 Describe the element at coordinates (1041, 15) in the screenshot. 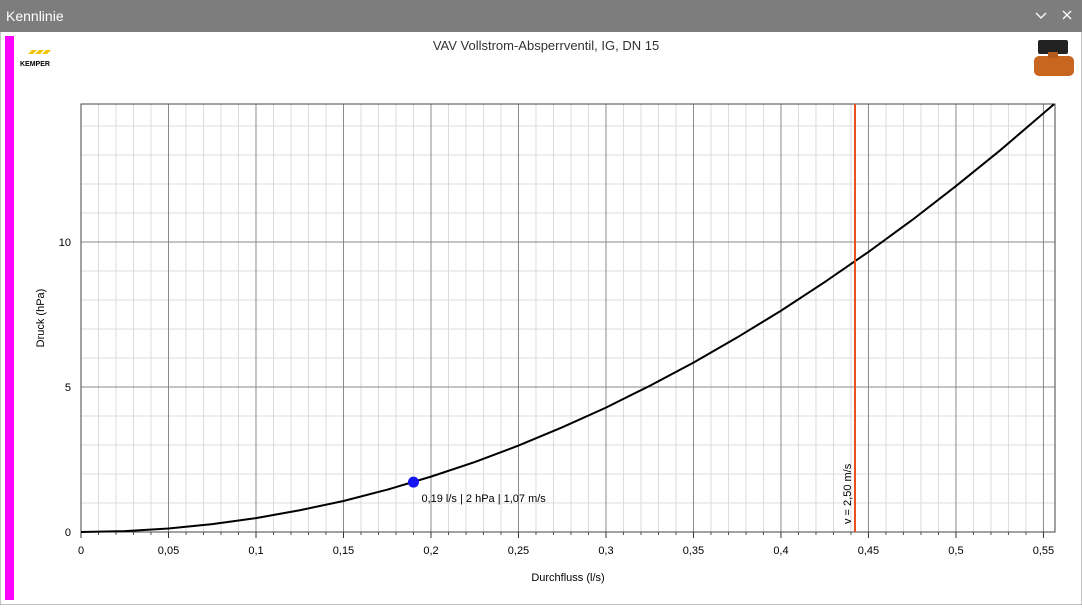

I see `collapse-button` at that location.